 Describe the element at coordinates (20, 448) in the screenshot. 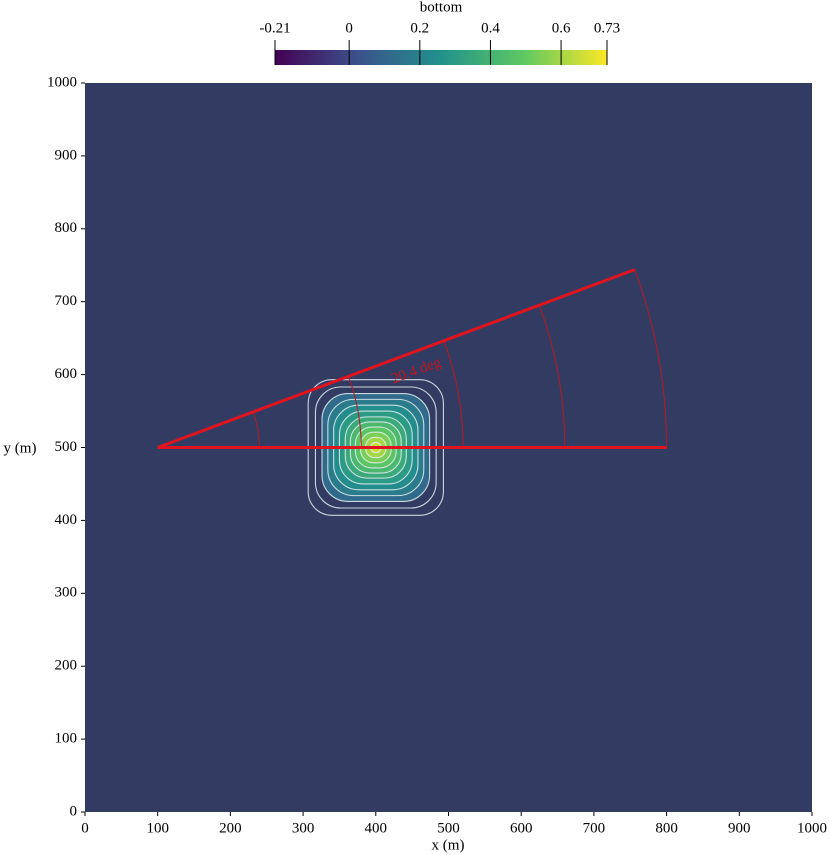

I see `y-axis-label: y (m)` at that location.